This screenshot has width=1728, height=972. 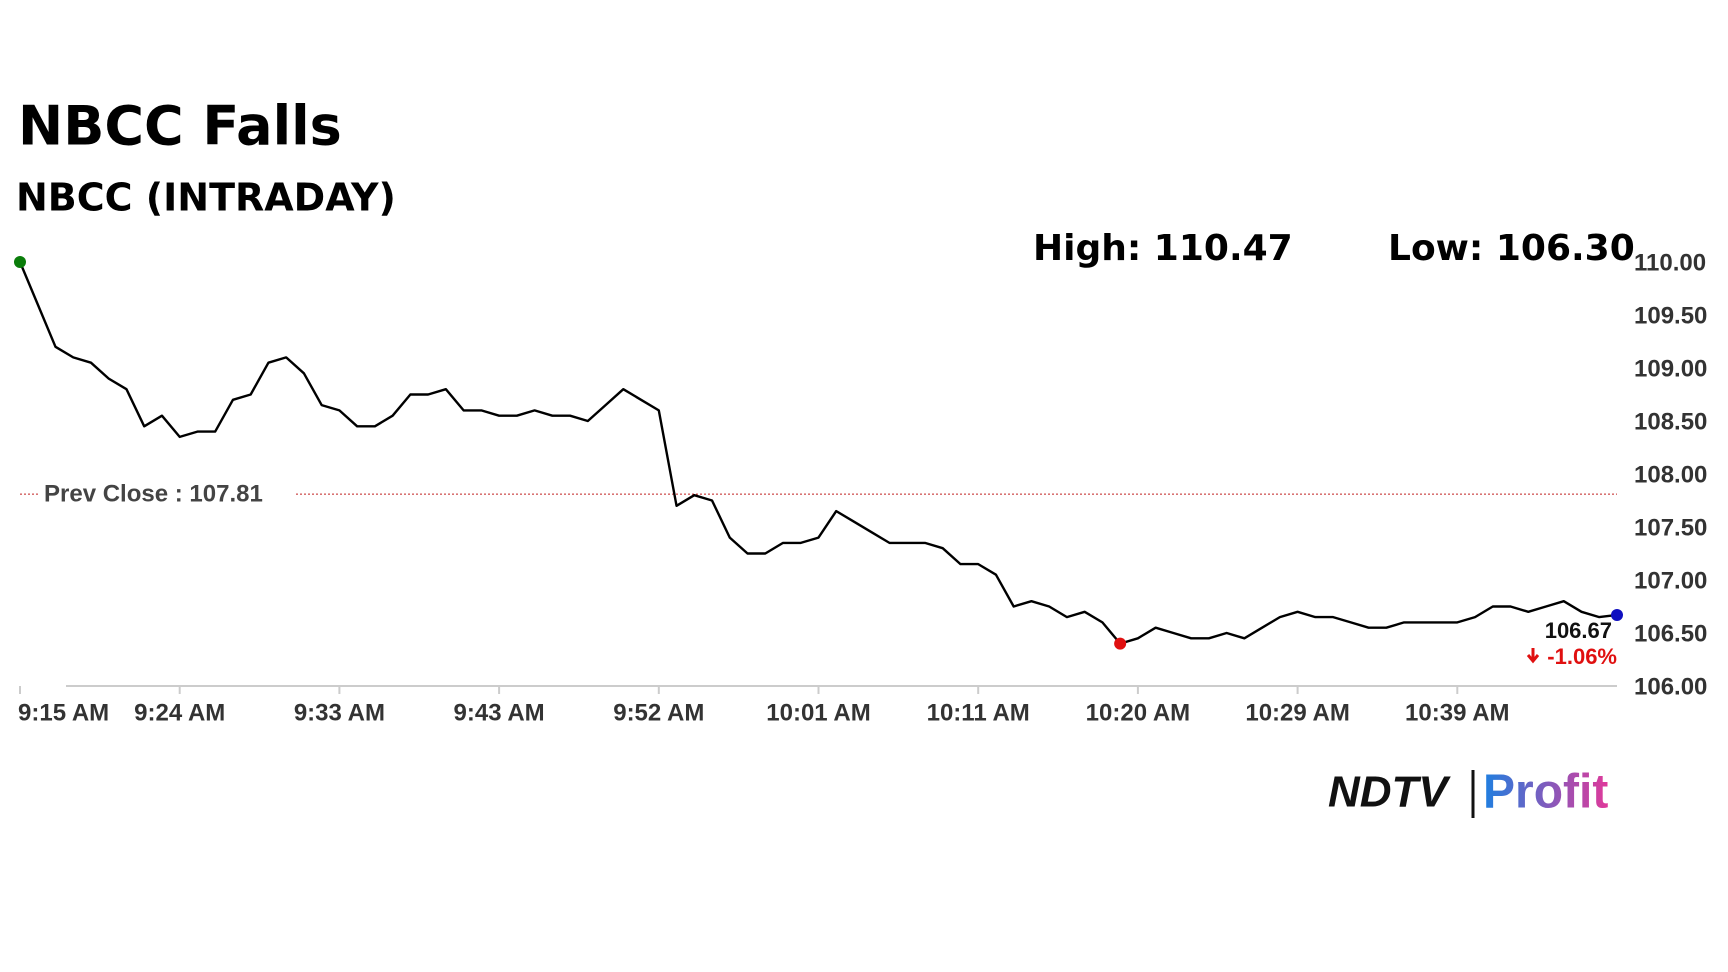 I want to click on low-marker, so click(x=1120, y=643).